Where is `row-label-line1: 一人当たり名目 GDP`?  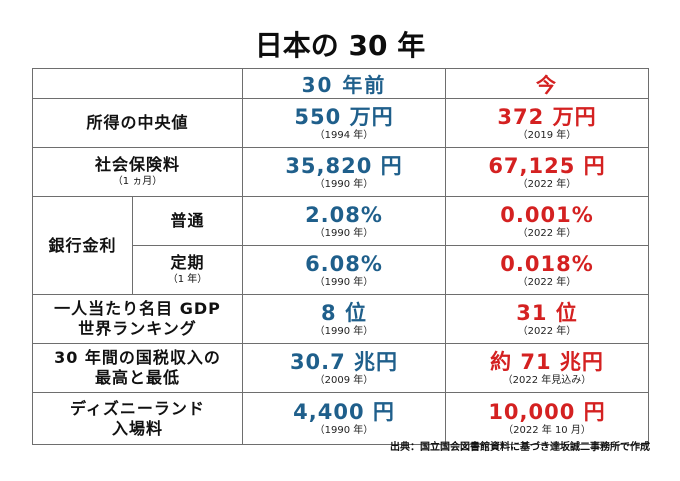 row-label-line1: 一人当たり名目 GDP is located at coordinates (137, 308).